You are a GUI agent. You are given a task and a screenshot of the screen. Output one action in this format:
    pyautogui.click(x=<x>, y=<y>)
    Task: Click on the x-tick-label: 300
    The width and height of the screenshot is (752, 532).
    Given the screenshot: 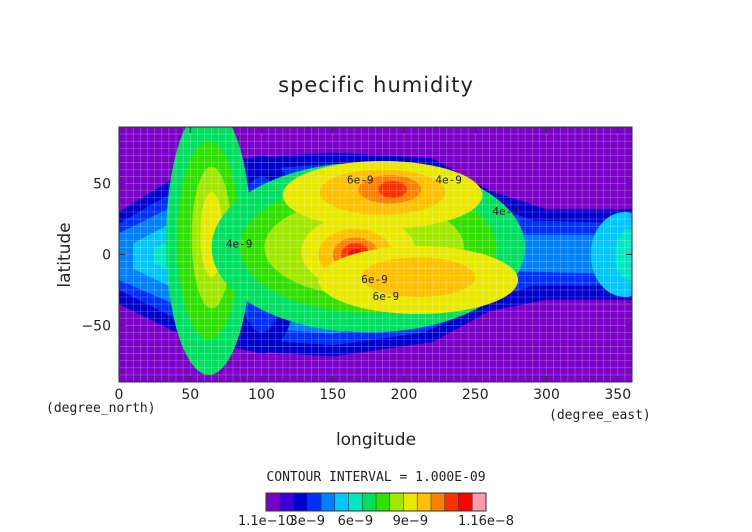 What is the action you would take?
    pyautogui.click(x=546, y=395)
    